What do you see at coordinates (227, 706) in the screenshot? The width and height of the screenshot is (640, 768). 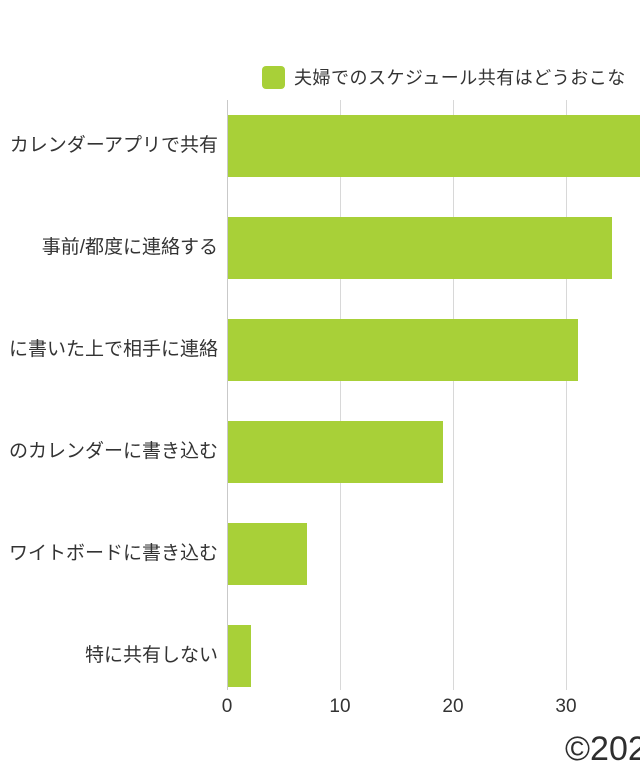 I see `x-tick-label-0: 0` at bounding box center [227, 706].